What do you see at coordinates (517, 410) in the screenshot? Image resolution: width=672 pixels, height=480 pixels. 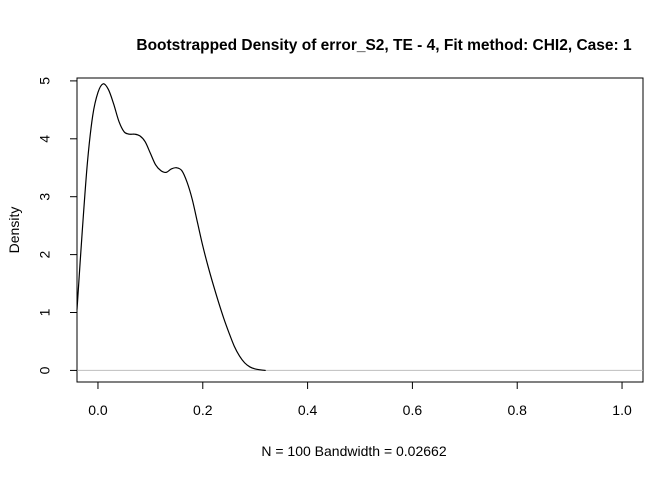 I see `x-tick-label: 0.8` at bounding box center [517, 410].